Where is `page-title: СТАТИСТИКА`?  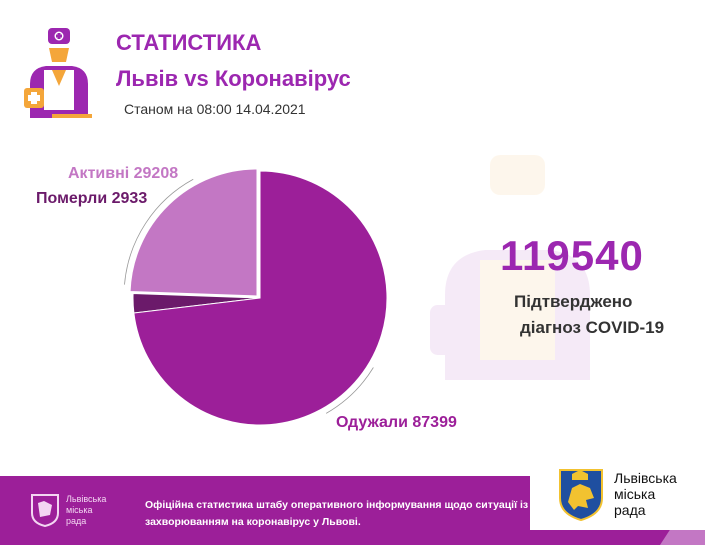 page-title: СТАТИСТИКА is located at coordinates (189, 42).